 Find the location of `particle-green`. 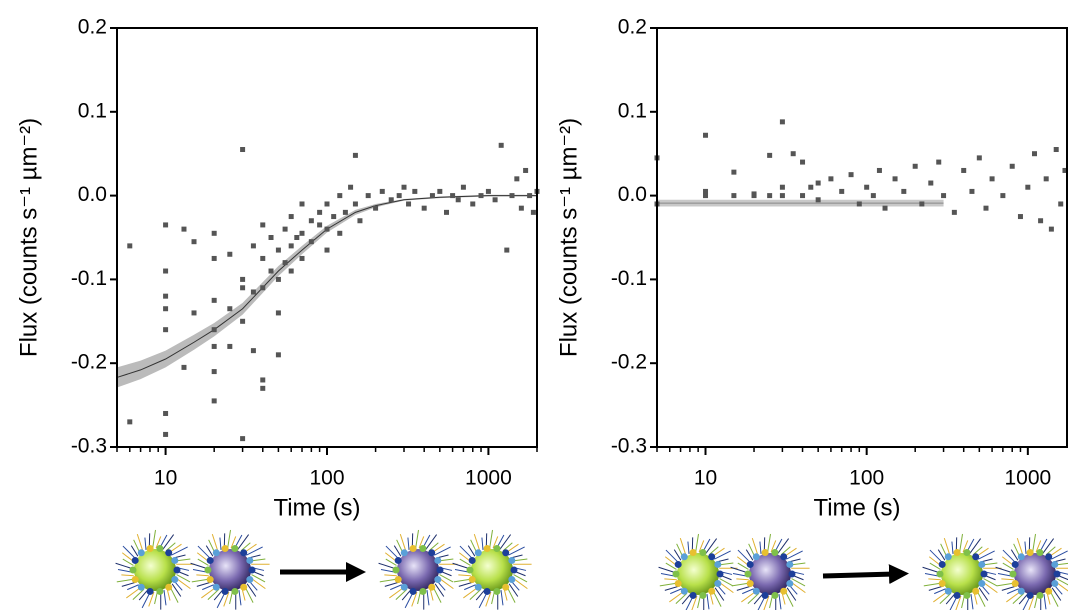

particle-green is located at coordinates (492, 569).